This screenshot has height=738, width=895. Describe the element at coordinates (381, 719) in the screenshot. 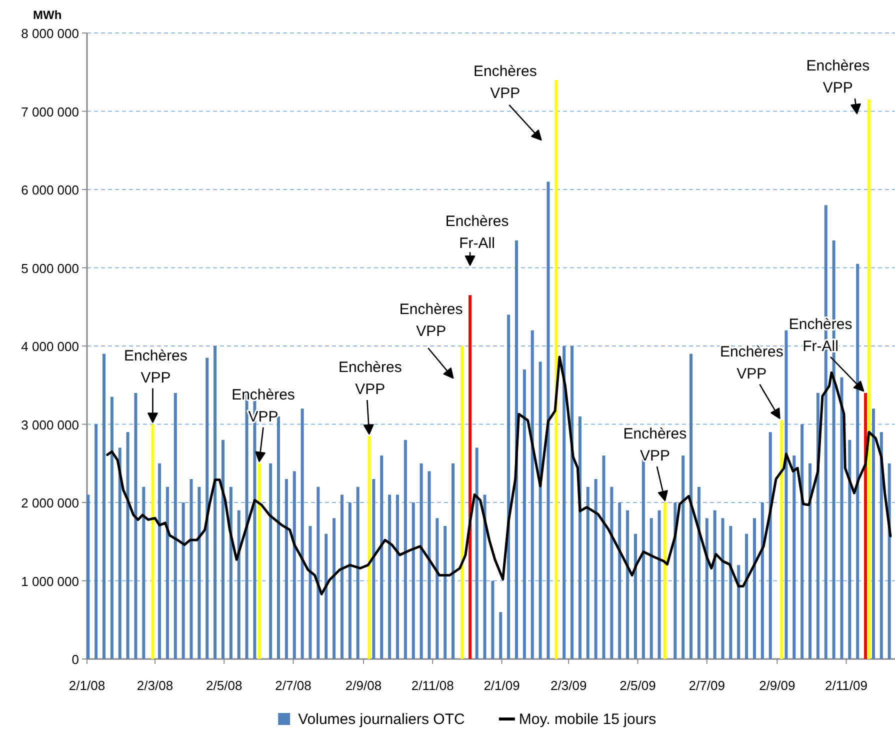

I see `legend-label: Volumes journaliers OTC` at that location.